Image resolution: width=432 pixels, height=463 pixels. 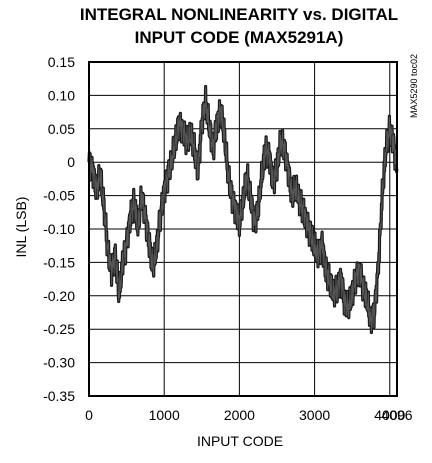 What do you see at coordinates (59, 329) in the screenshot?
I see `y-tick-label: -0.25` at bounding box center [59, 329].